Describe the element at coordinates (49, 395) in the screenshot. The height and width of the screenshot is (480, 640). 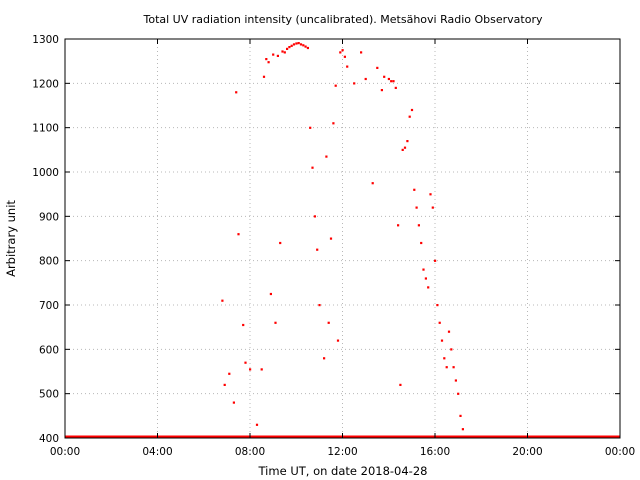
I see `y-tick-label: 500` at that location.